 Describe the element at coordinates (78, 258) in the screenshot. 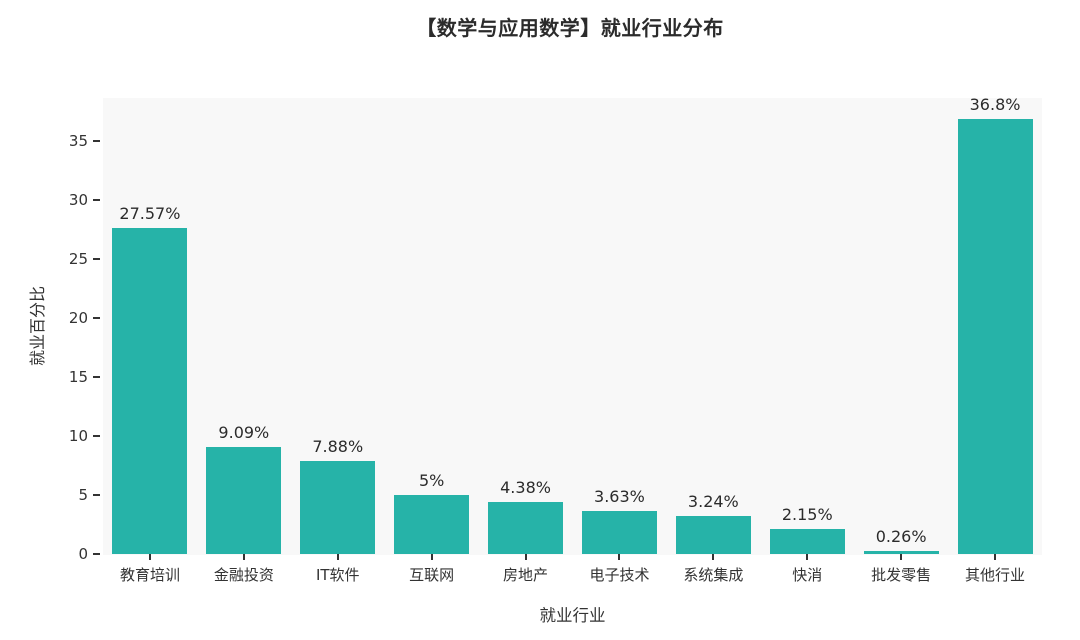

I see `y-tick-label: 25` at that location.